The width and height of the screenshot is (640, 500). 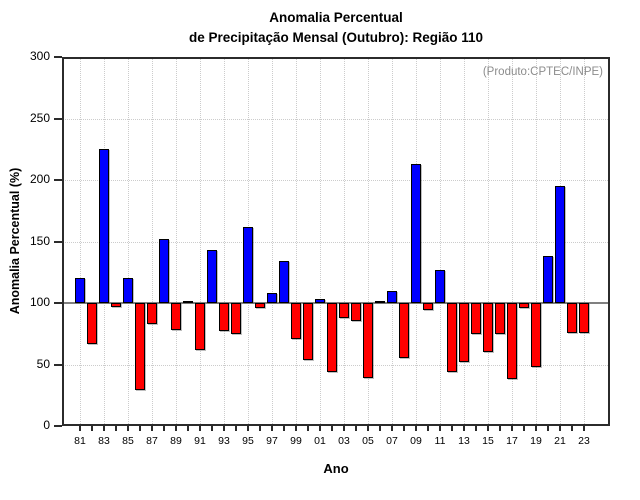 I want to click on bar-1992, so click(x=212, y=276).